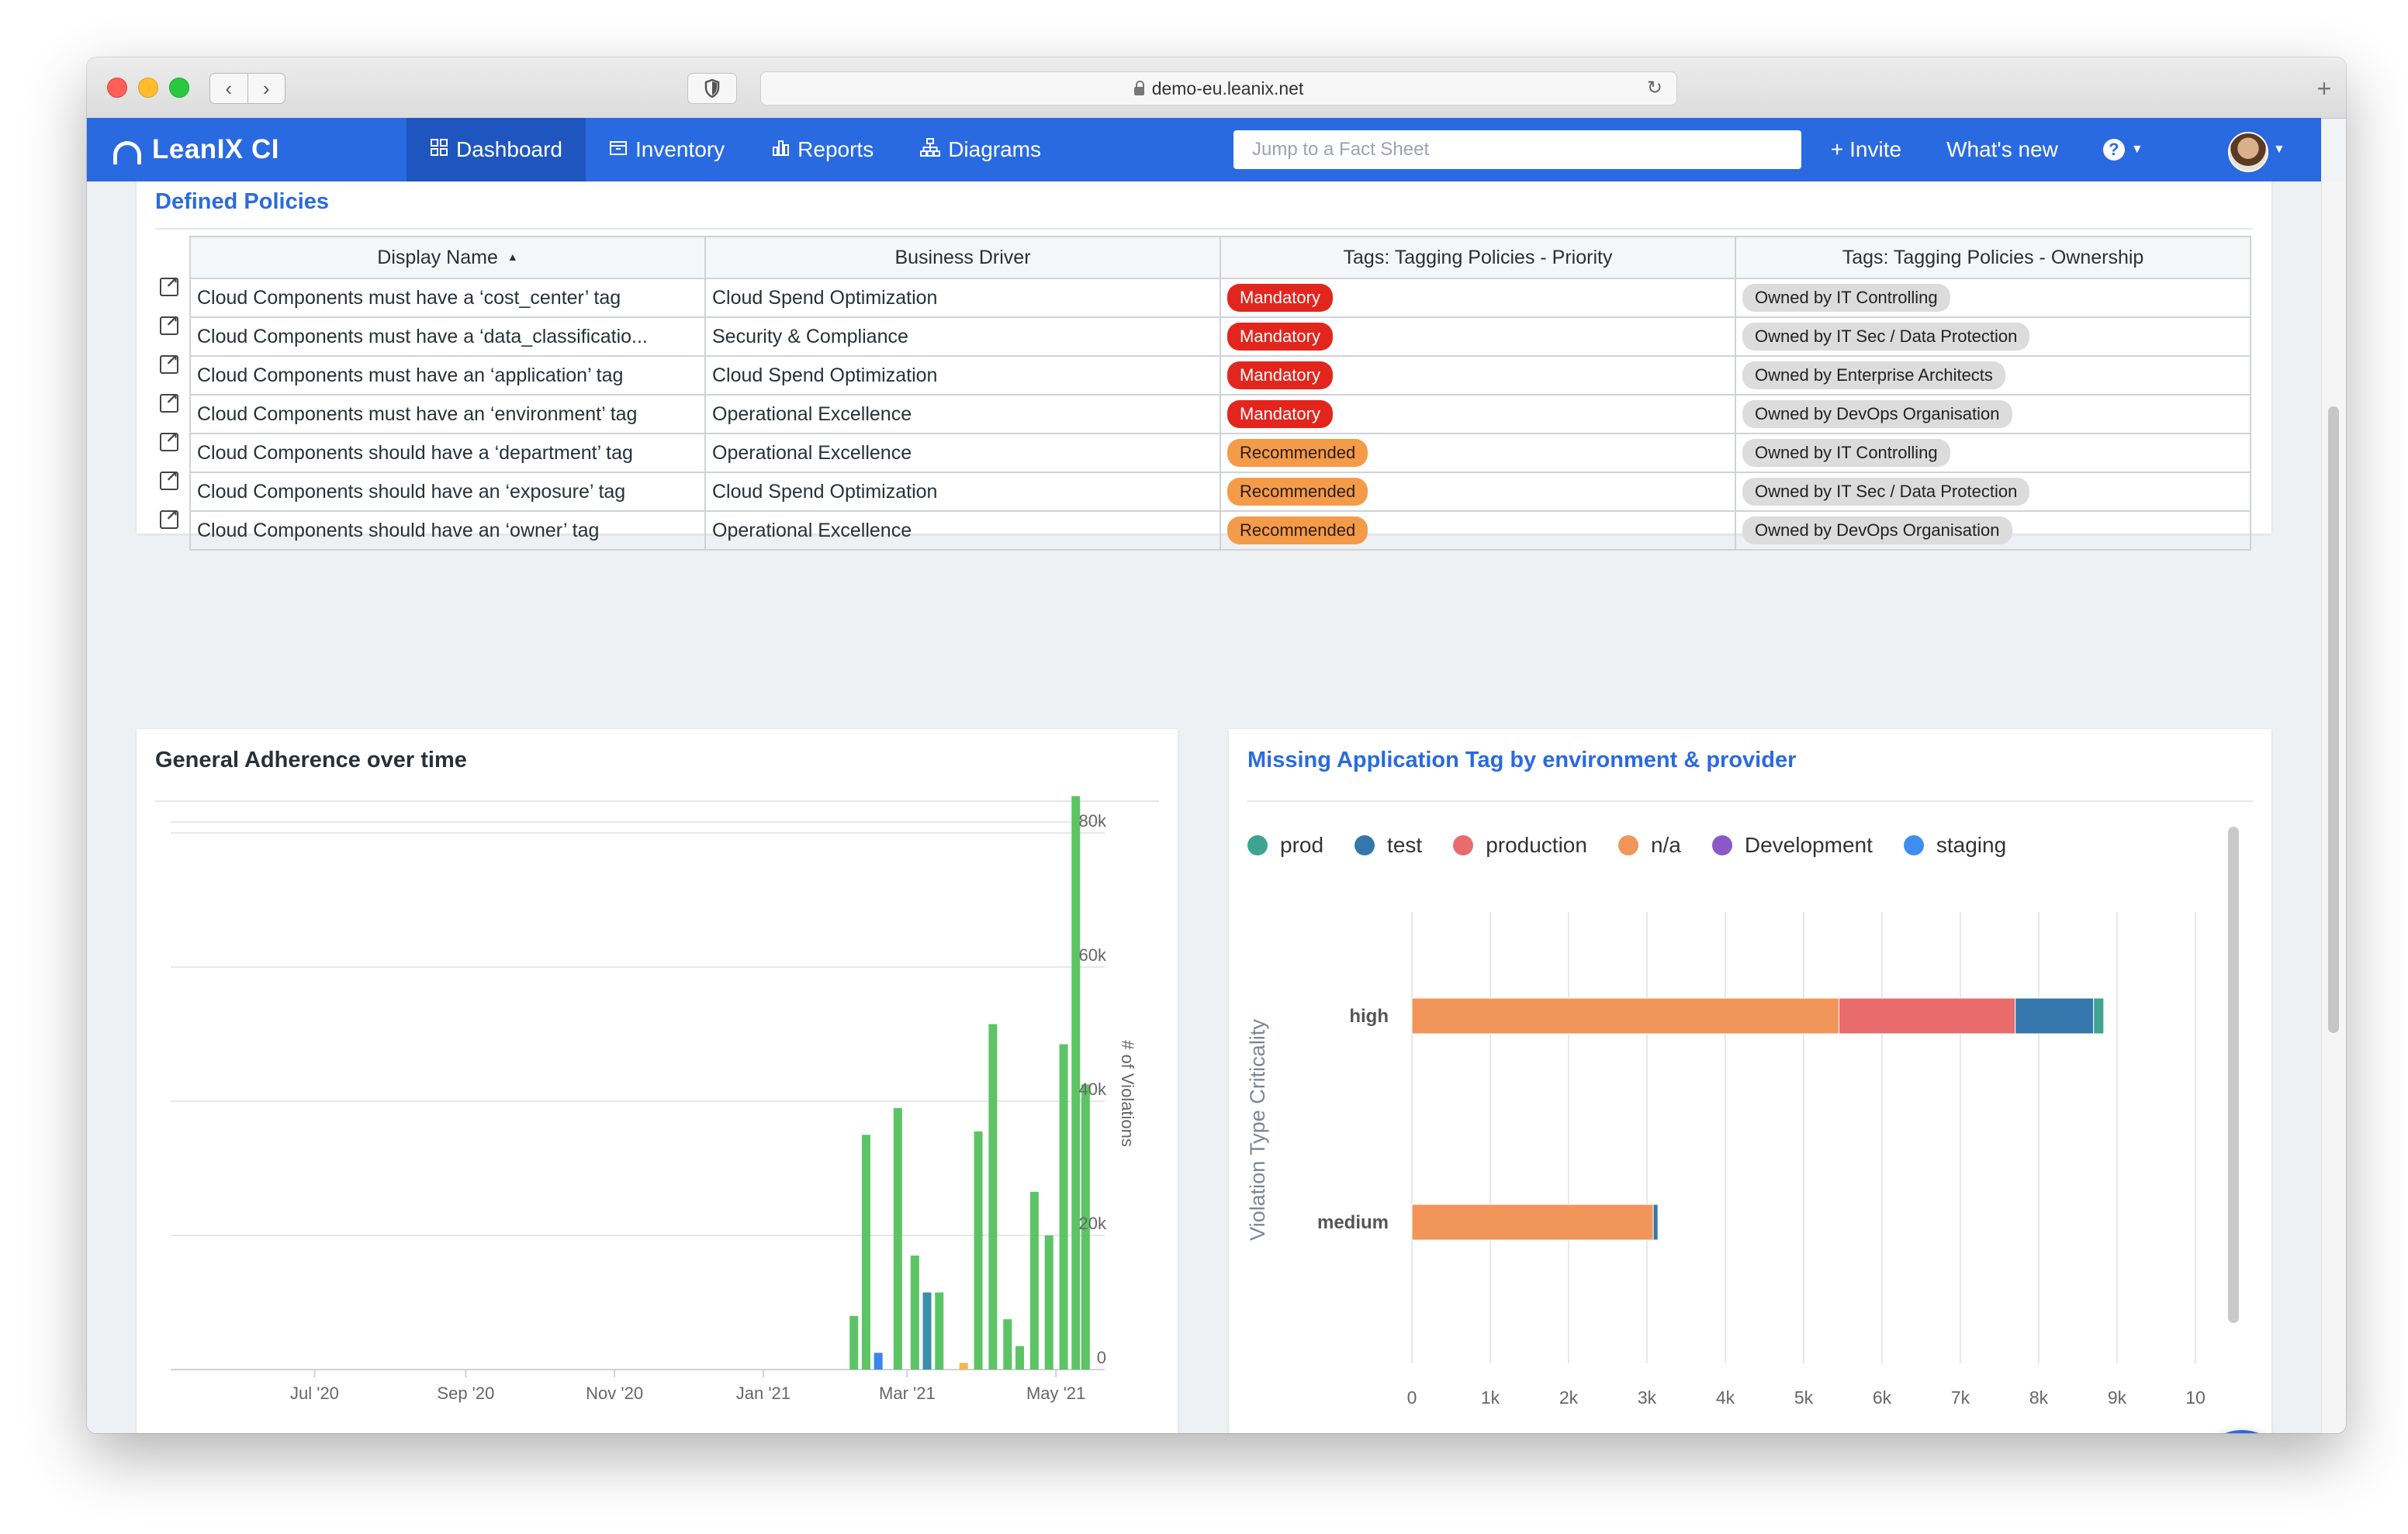 The image size is (2408, 1534). Describe the element at coordinates (1649, 845) in the screenshot. I see `legend-item: n/a` at that location.